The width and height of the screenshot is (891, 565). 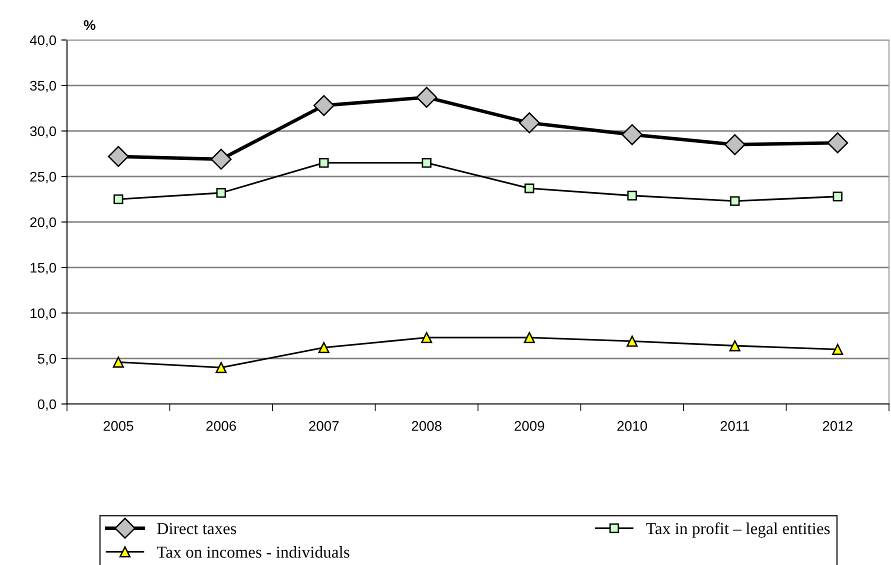 What do you see at coordinates (324, 426) in the screenshot?
I see `x-tick-label: 2007` at bounding box center [324, 426].